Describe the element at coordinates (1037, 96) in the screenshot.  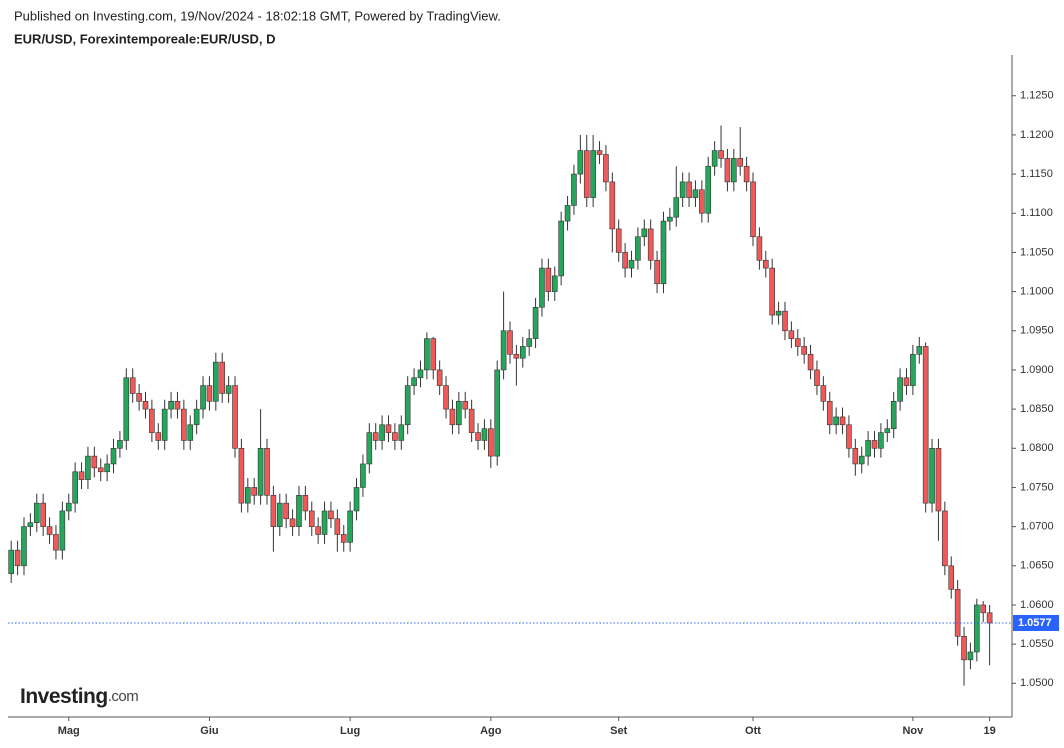
I see `y-tick-label: 1.1250` at that location.